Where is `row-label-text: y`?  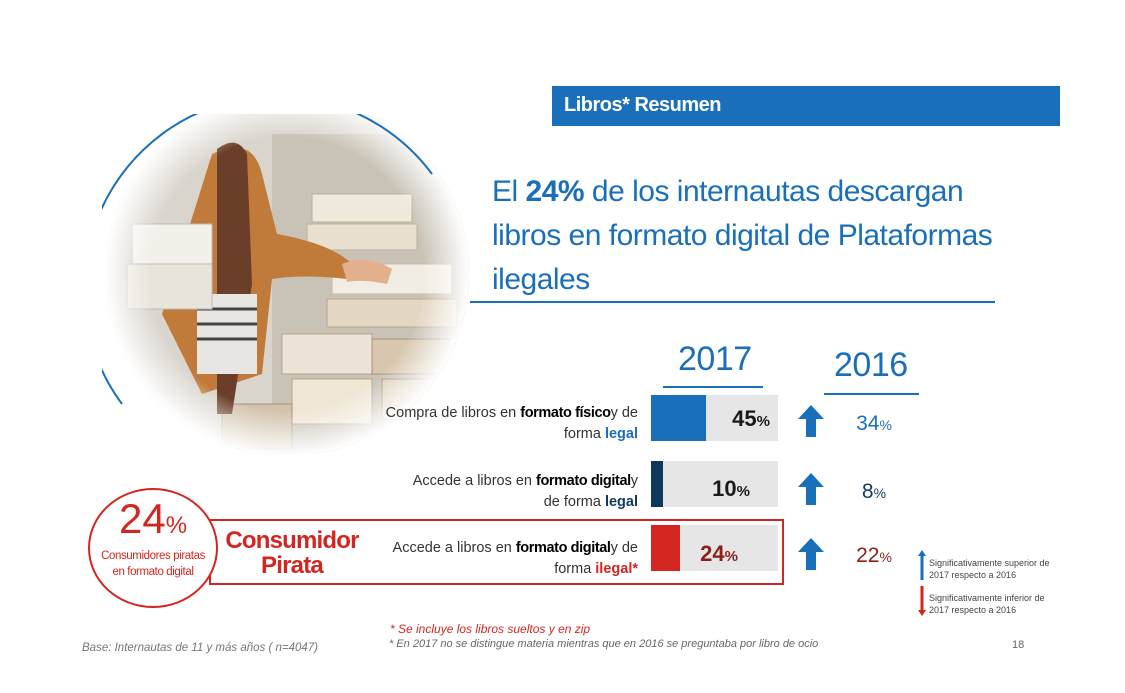
row-label-text: y is located at coordinates (634, 481).